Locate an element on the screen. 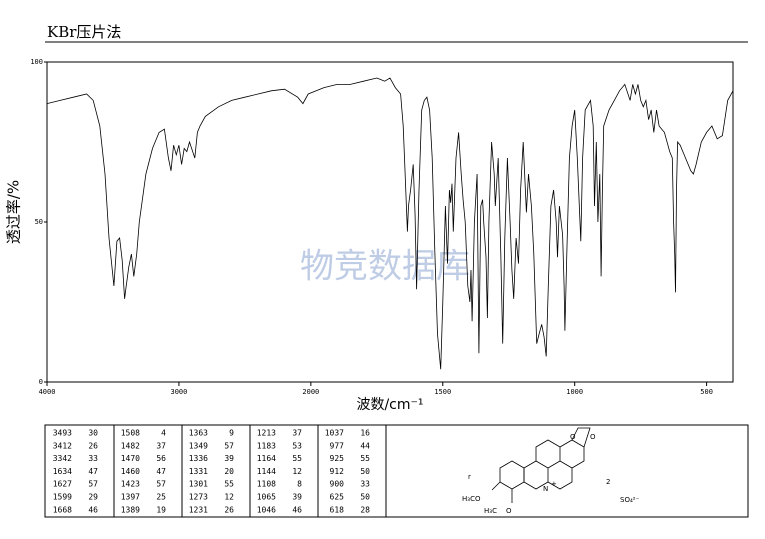  structure-label: r is located at coordinates (469, 477).